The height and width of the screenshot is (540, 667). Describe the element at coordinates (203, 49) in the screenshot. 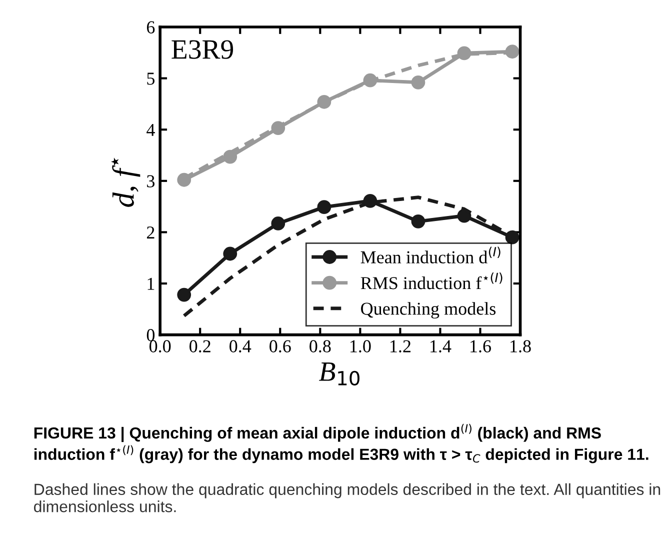

I see `annotation: E3R9` at that location.